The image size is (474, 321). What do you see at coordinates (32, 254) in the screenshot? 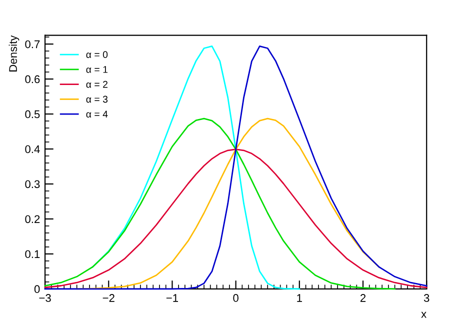
I see `y-tick-label: 0.1` at bounding box center [32, 254].